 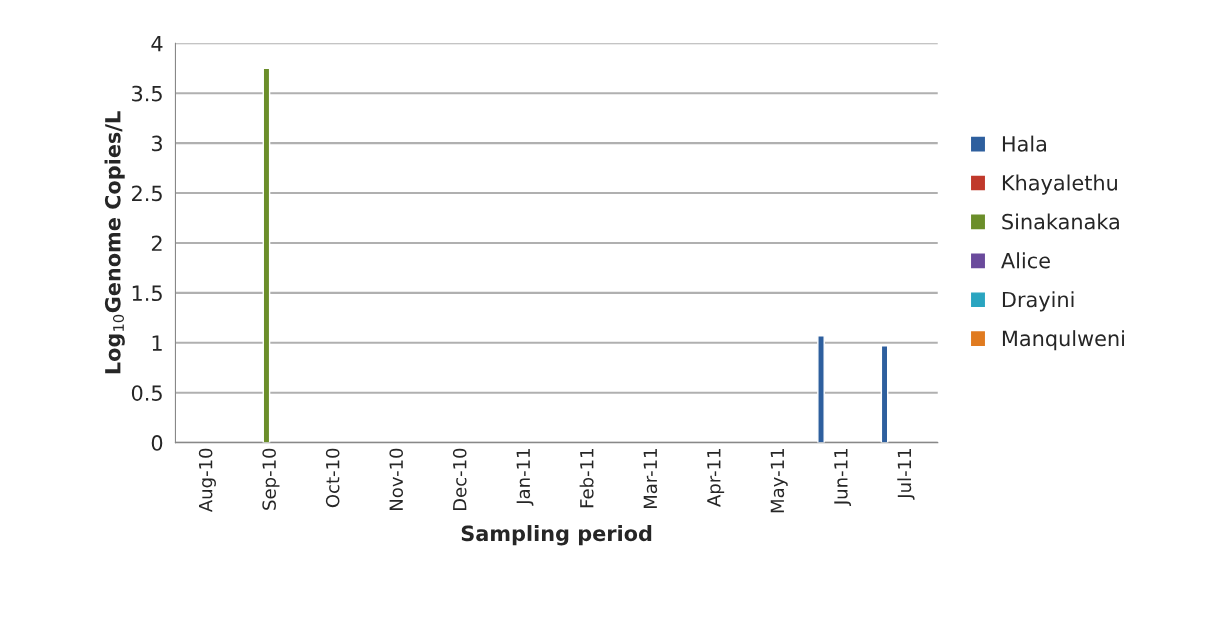 What do you see at coordinates (157, 443) in the screenshot?
I see `y-tick-label: 0` at bounding box center [157, 443].